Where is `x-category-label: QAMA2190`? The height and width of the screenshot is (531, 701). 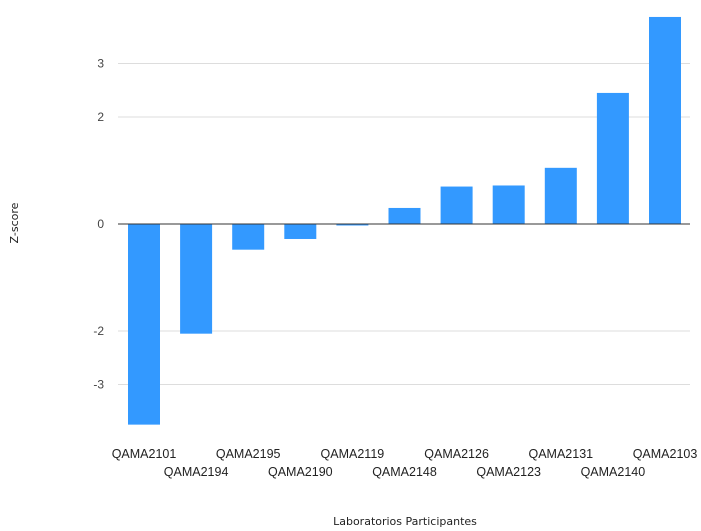 x-category-label: QAMA2190 is located at coordinates (300, 472).